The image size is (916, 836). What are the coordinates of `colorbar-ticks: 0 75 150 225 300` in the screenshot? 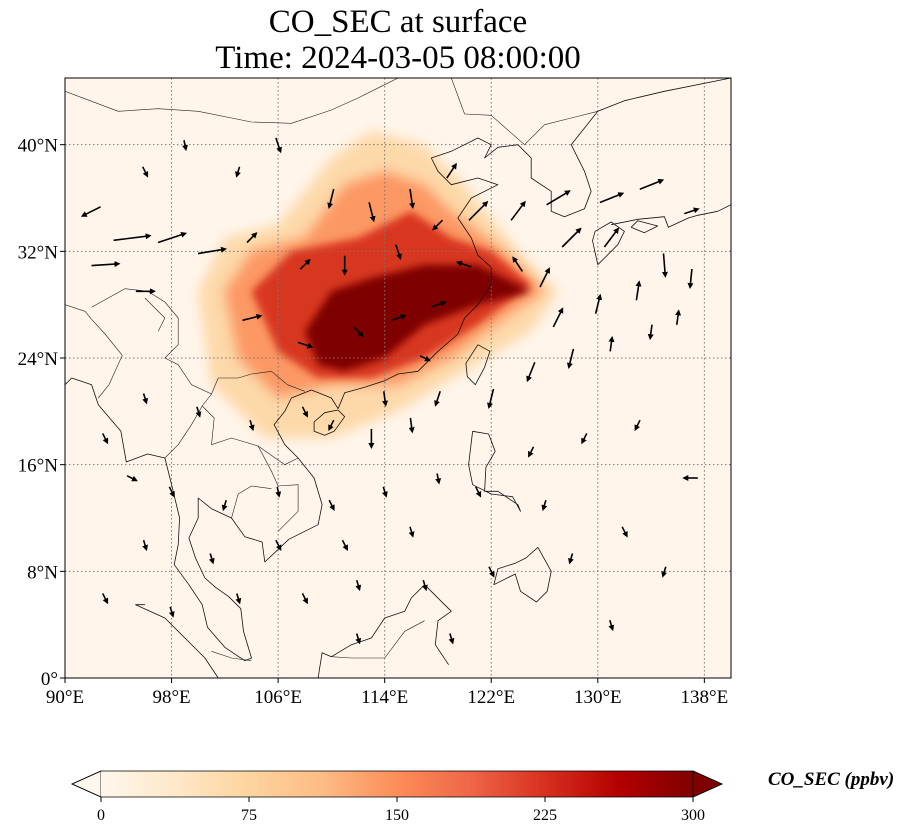 It's located at (401, 810).